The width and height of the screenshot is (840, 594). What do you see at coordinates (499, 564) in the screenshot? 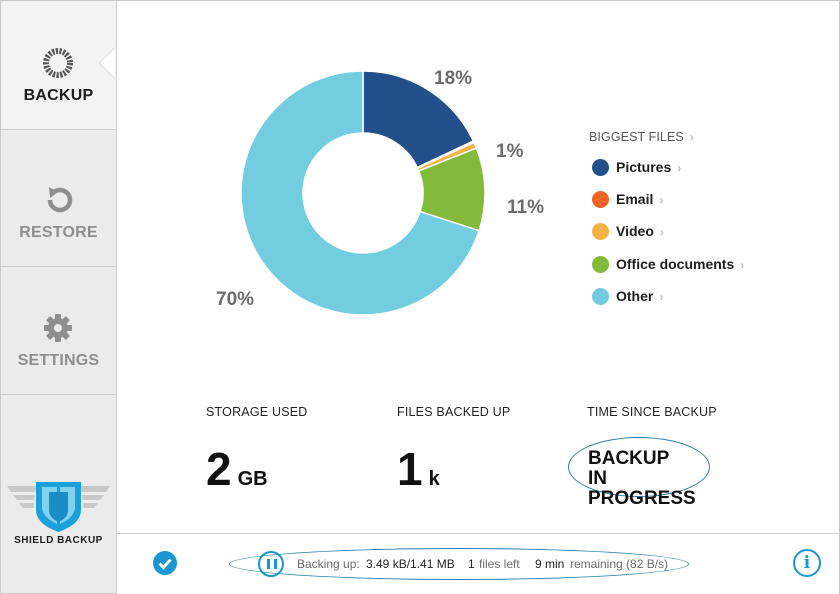
I see `files-left-label: files left` at bounding box center [499, 564].